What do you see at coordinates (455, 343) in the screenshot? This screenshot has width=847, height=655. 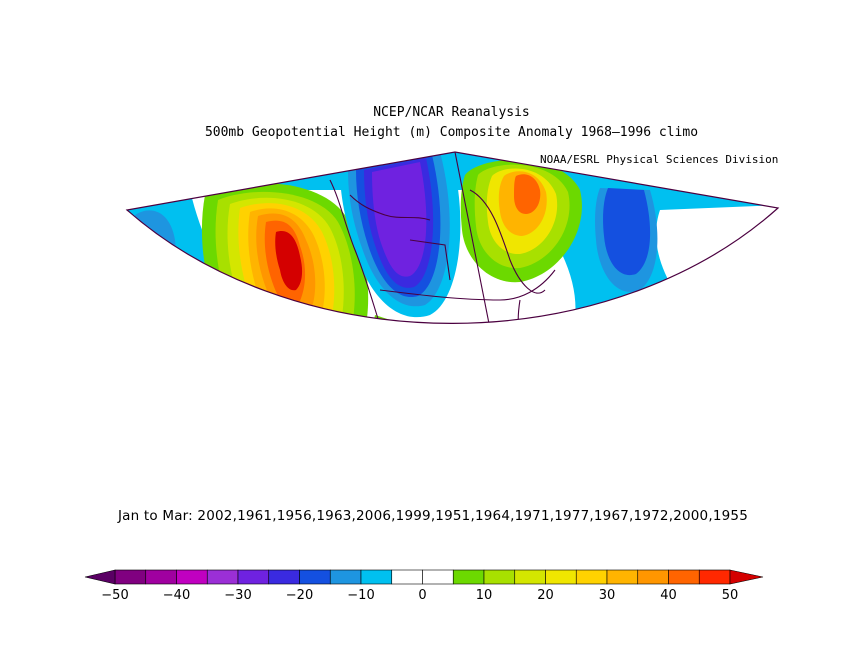 I see `neutral-patch-south` at bounding box center [455, 343].